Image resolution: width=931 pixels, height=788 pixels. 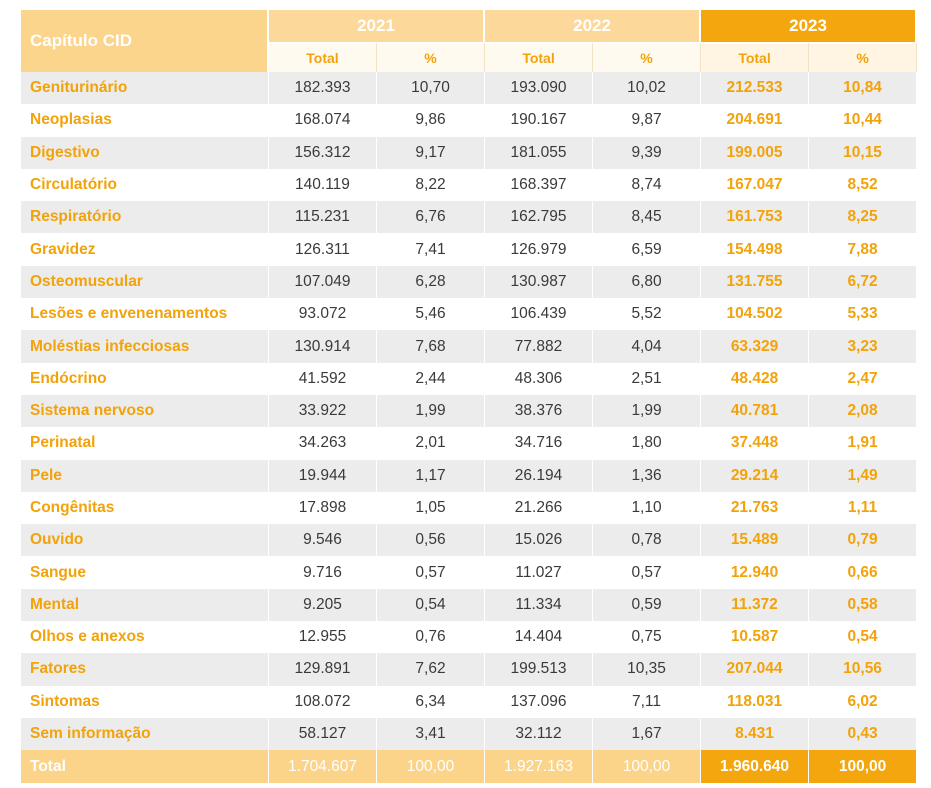 What do you see at coordinates (539, 734) in the screenshot?
I see `total-2022: 32.112` at bounding box center [539, 734].